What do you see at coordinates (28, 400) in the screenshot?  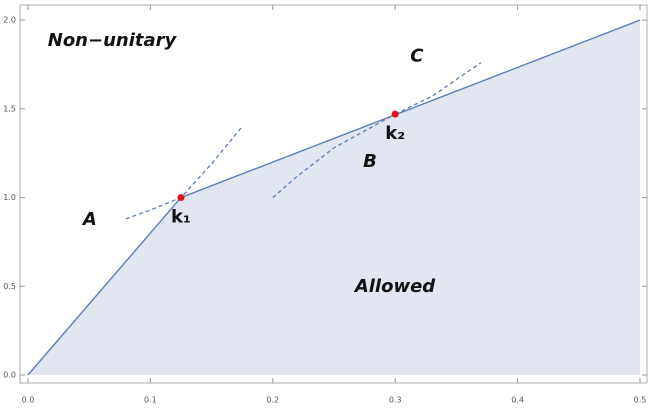 I see `x-tick-label: 0.0` at bounding box center [28, 400].